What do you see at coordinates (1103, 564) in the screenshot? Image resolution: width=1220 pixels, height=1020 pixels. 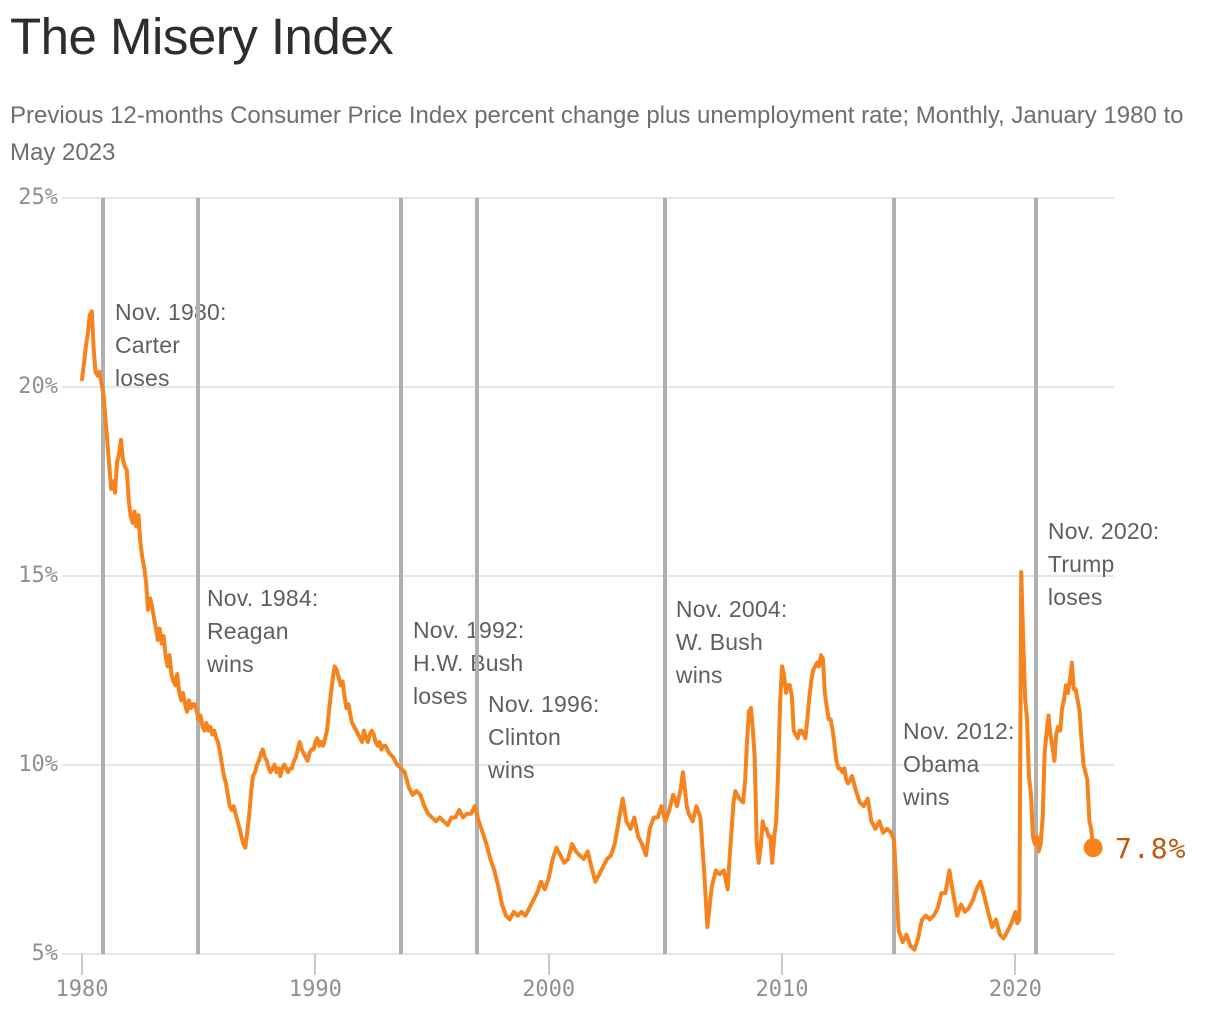 I see `event-annotation: Nov. 2020: Trump loses` at bounding box center [1103, 564].